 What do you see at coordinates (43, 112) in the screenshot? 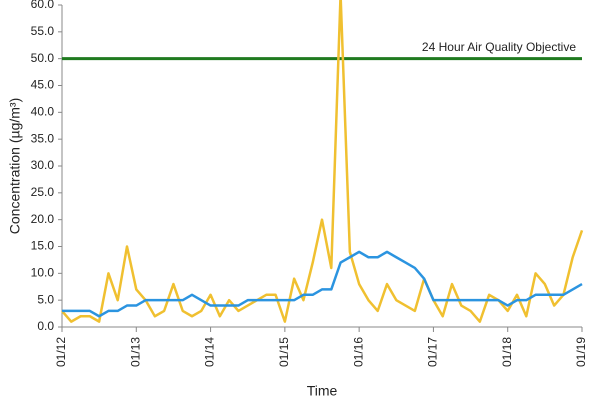
I see `y-tick-label: 40.0` at bounding box center [43, 112].